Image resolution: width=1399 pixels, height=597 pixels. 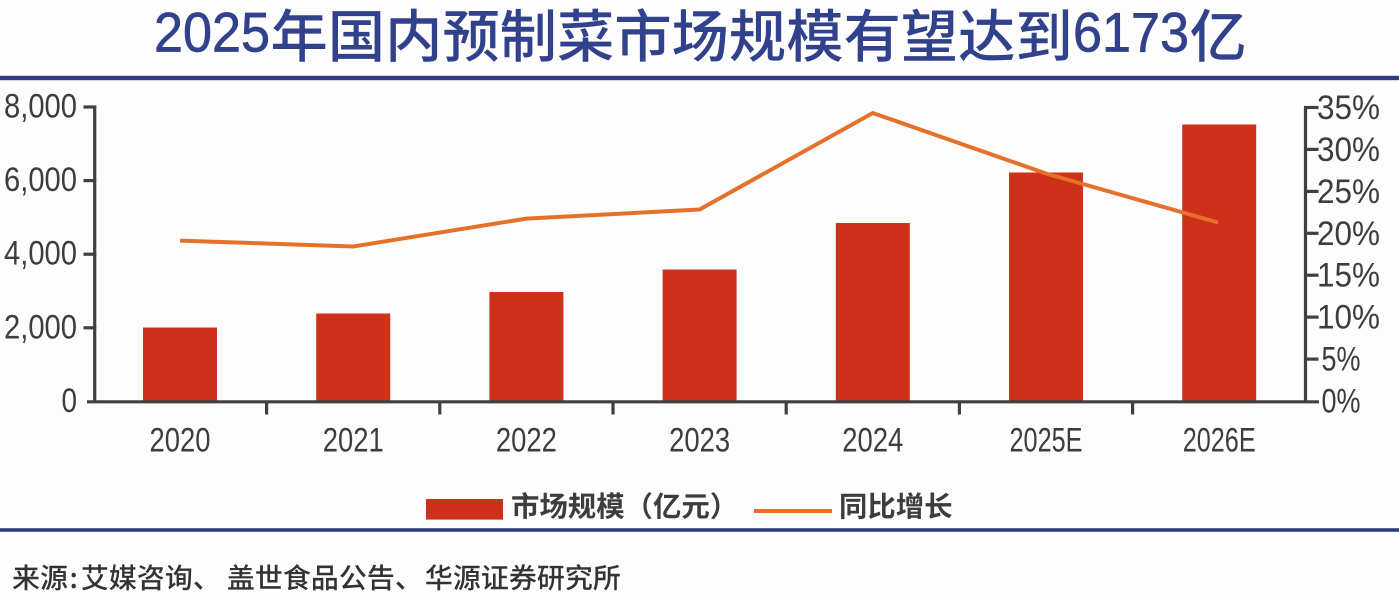 I want to click on svg-text: 6,000, so click(x=40, y=180).